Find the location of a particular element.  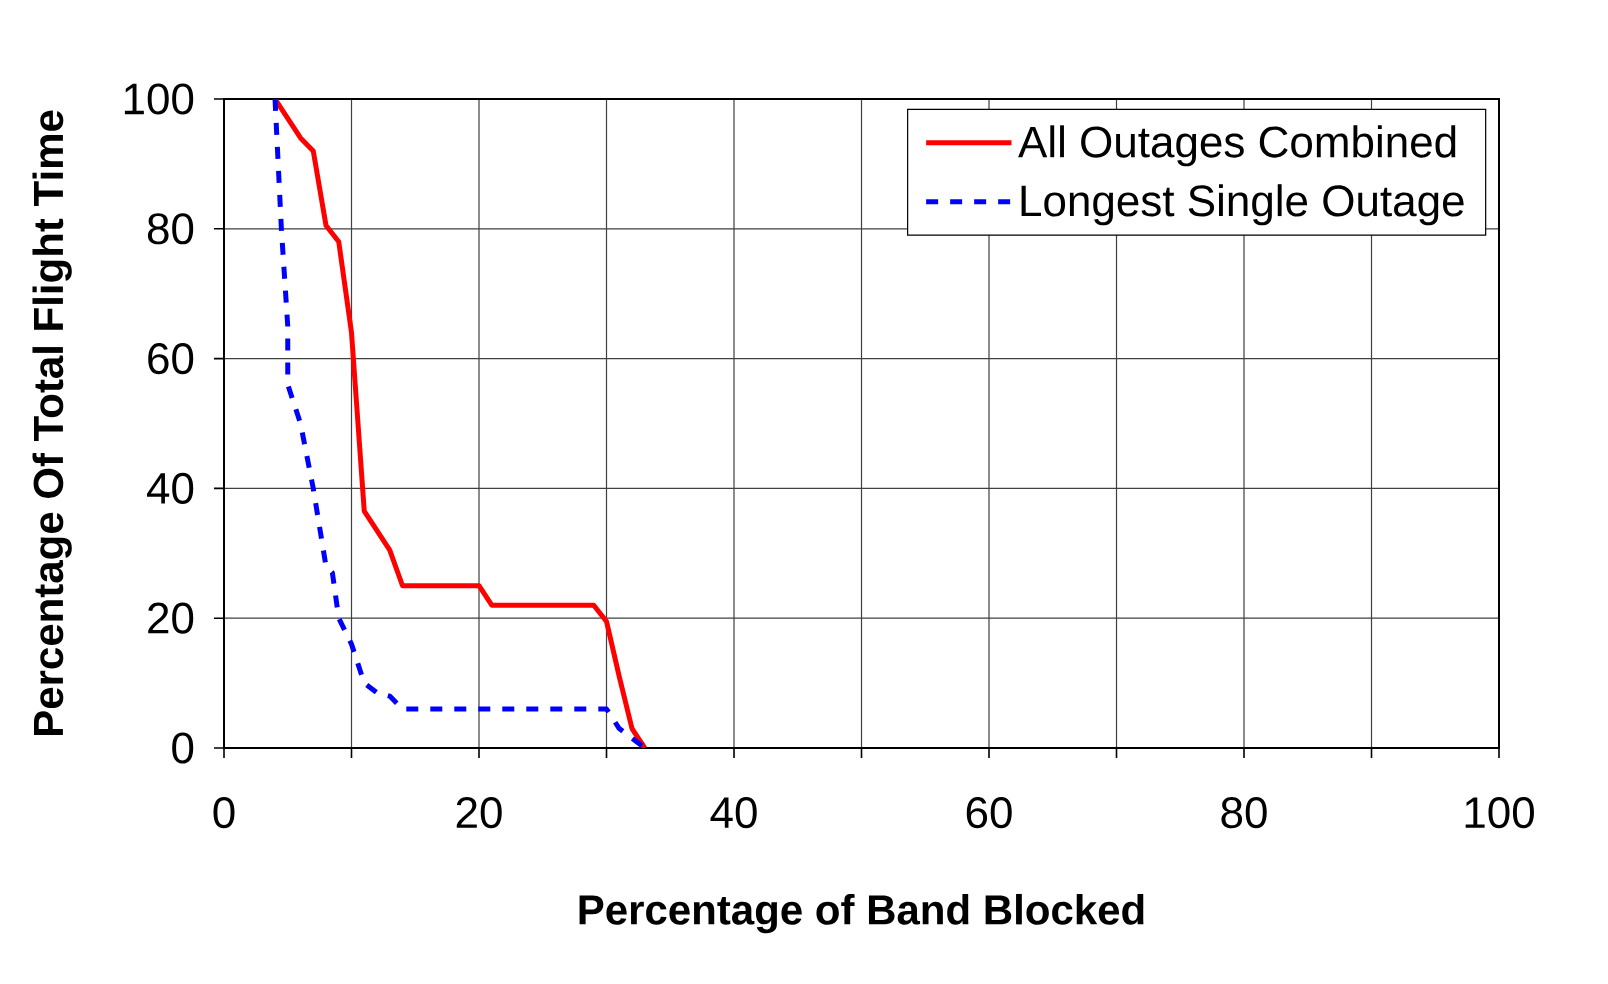

x-tick-label: 40 is located at coordinates (733, 813).